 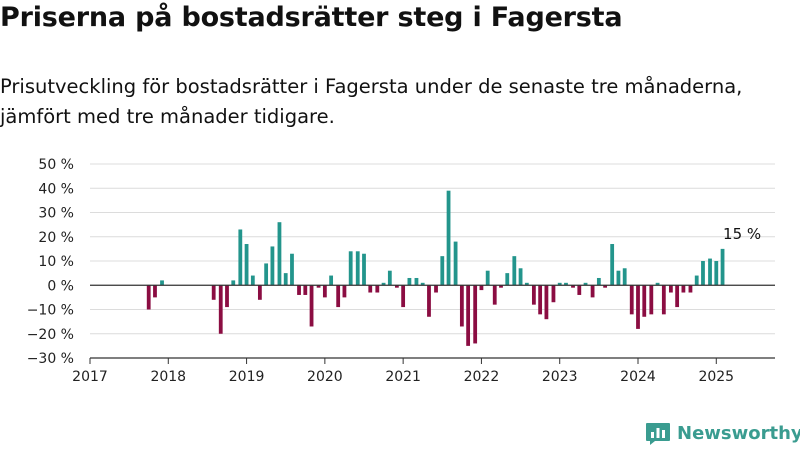 I want to click on newsworthy-logo: Newsworthy, so click(x=722, y=433).